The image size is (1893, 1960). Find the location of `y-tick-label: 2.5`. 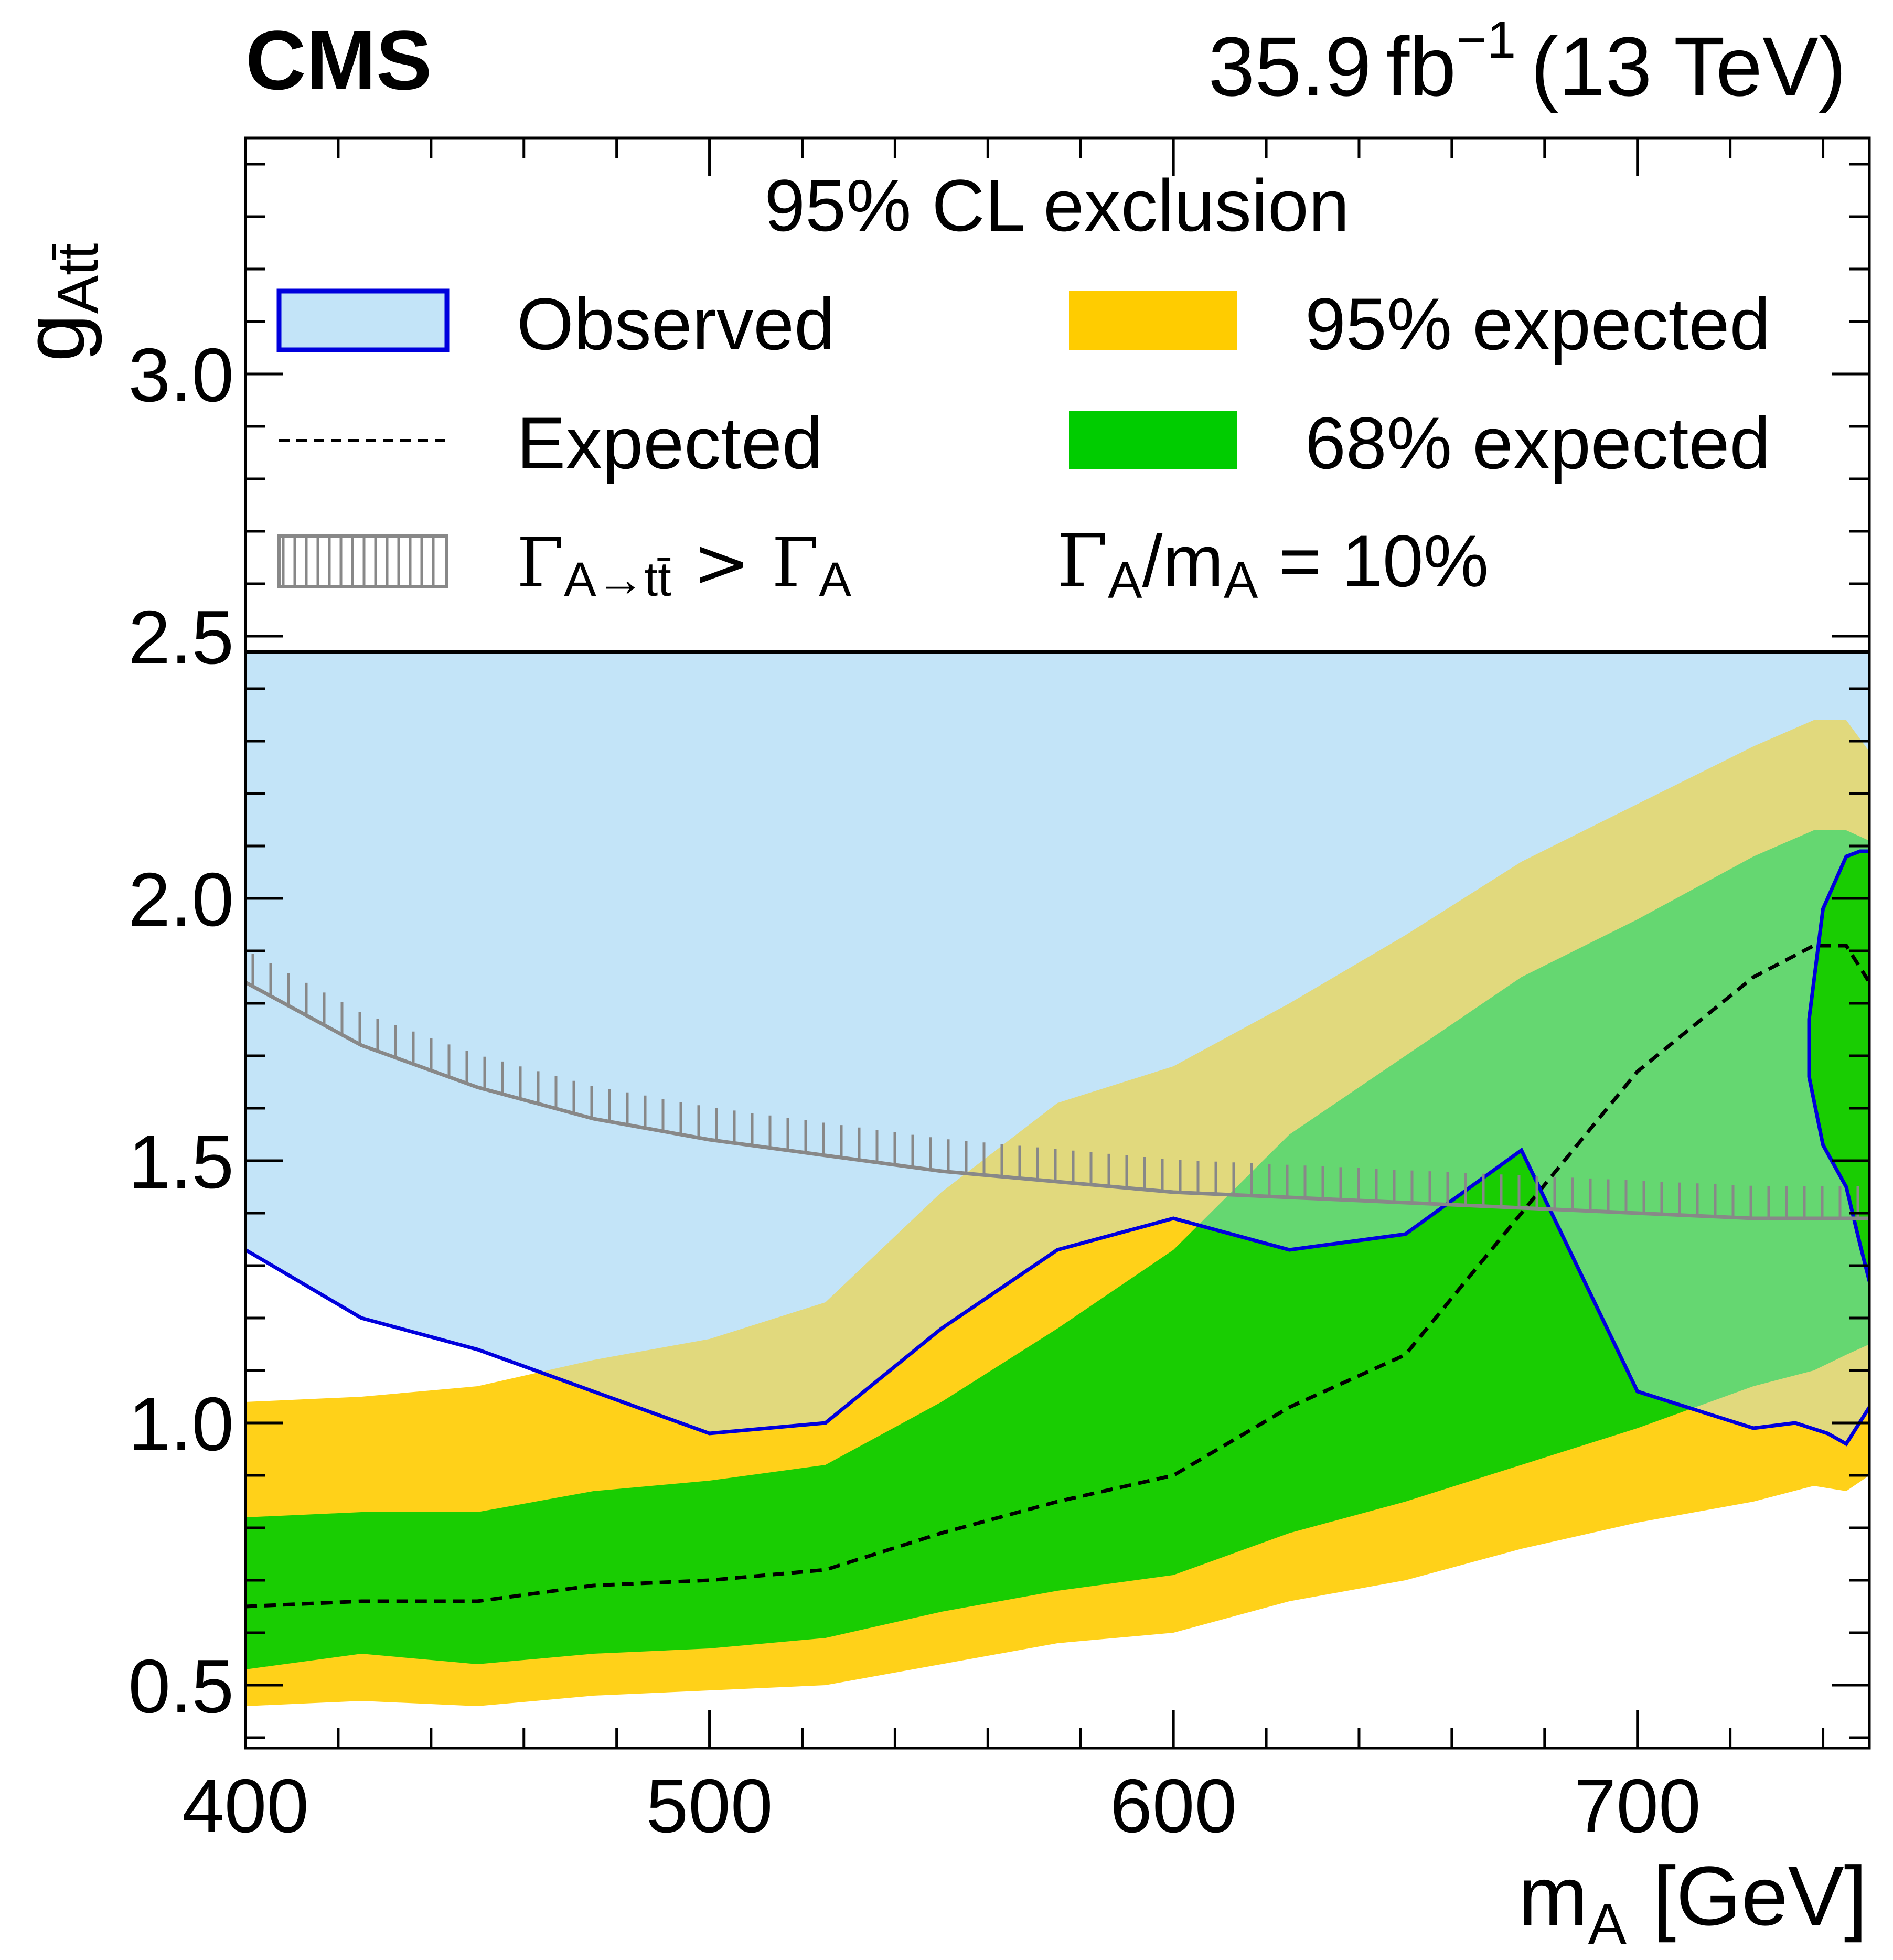

y-tick-label: 2.5 is located at coordinates (181, 637).